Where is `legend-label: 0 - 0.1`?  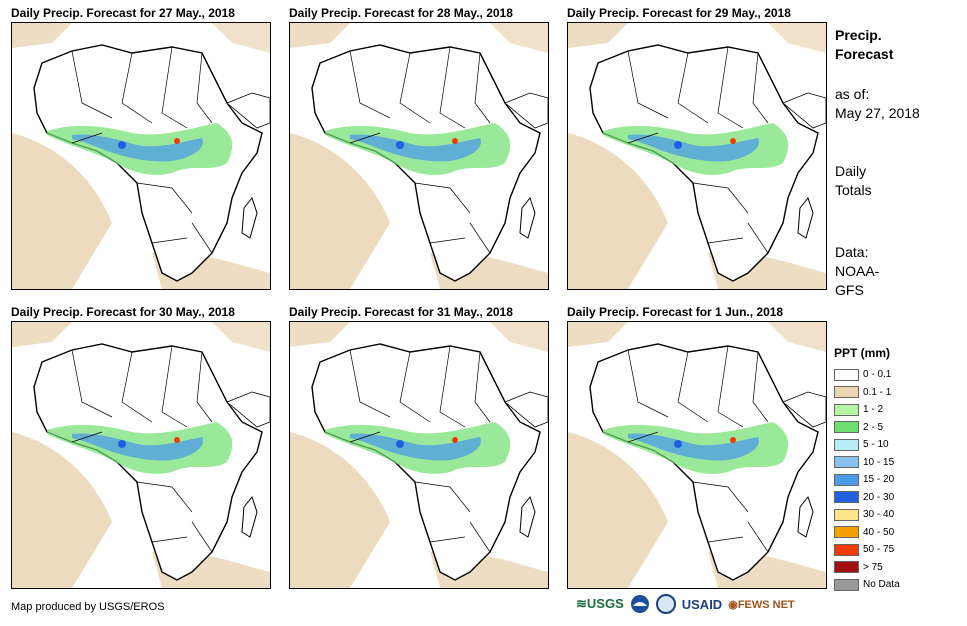 legend-label: 0 - 0.1 is located at coordinates (877, 375).